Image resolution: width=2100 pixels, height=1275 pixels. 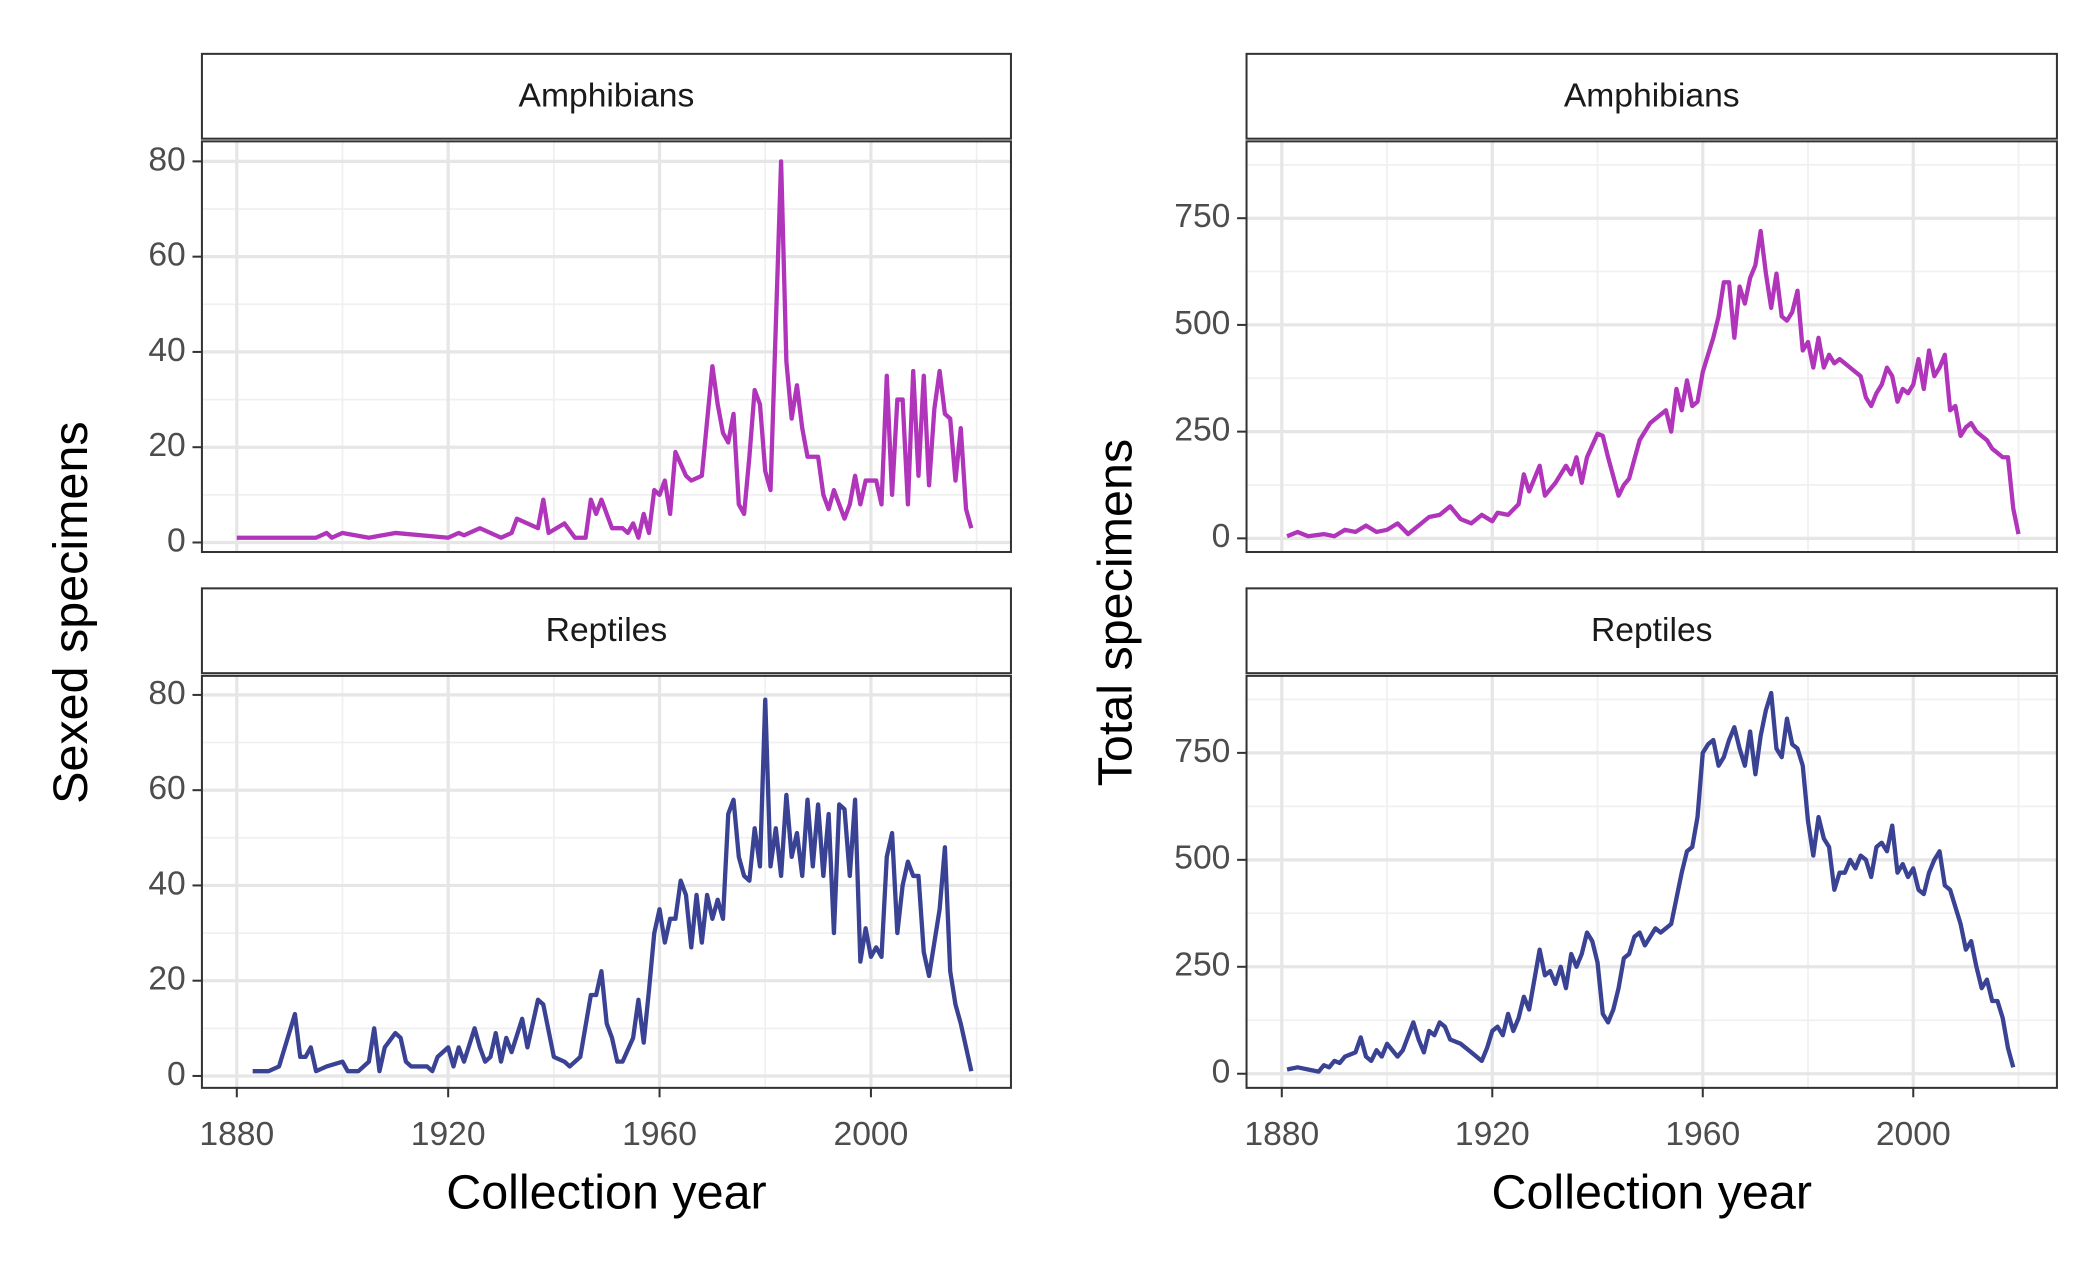 What do you see at coordinates (1115, 612) in the screenshot?
I see `y-axis-title: Total specimens` at bounding box center [1115, 612].